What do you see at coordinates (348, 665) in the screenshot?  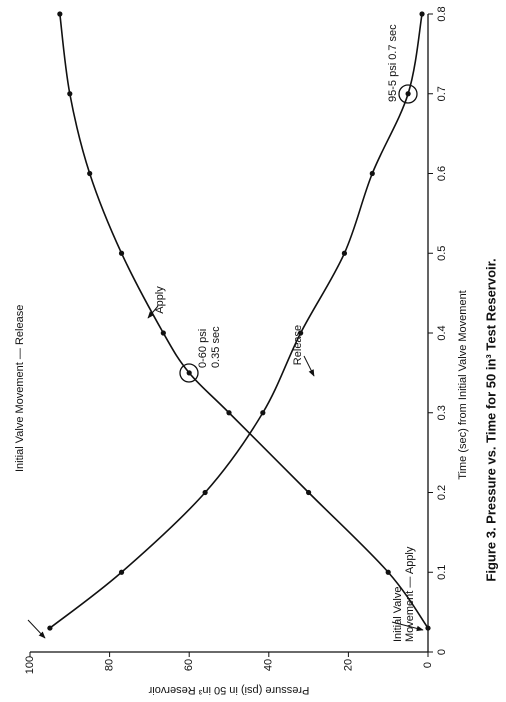 I see `y-tick-label: 20` at bounding box center [348, 665].